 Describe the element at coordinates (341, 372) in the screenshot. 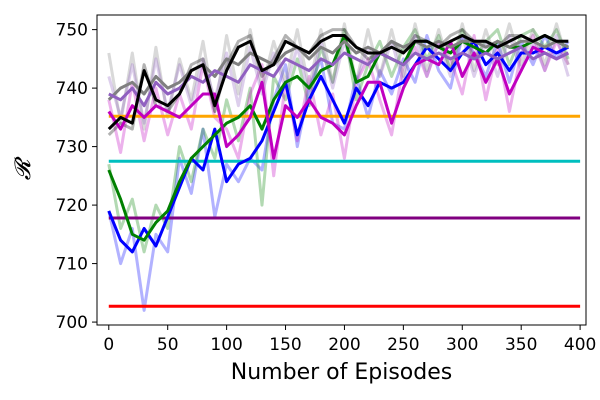

I see `x-axis-label: Number of Episodes` at that location.